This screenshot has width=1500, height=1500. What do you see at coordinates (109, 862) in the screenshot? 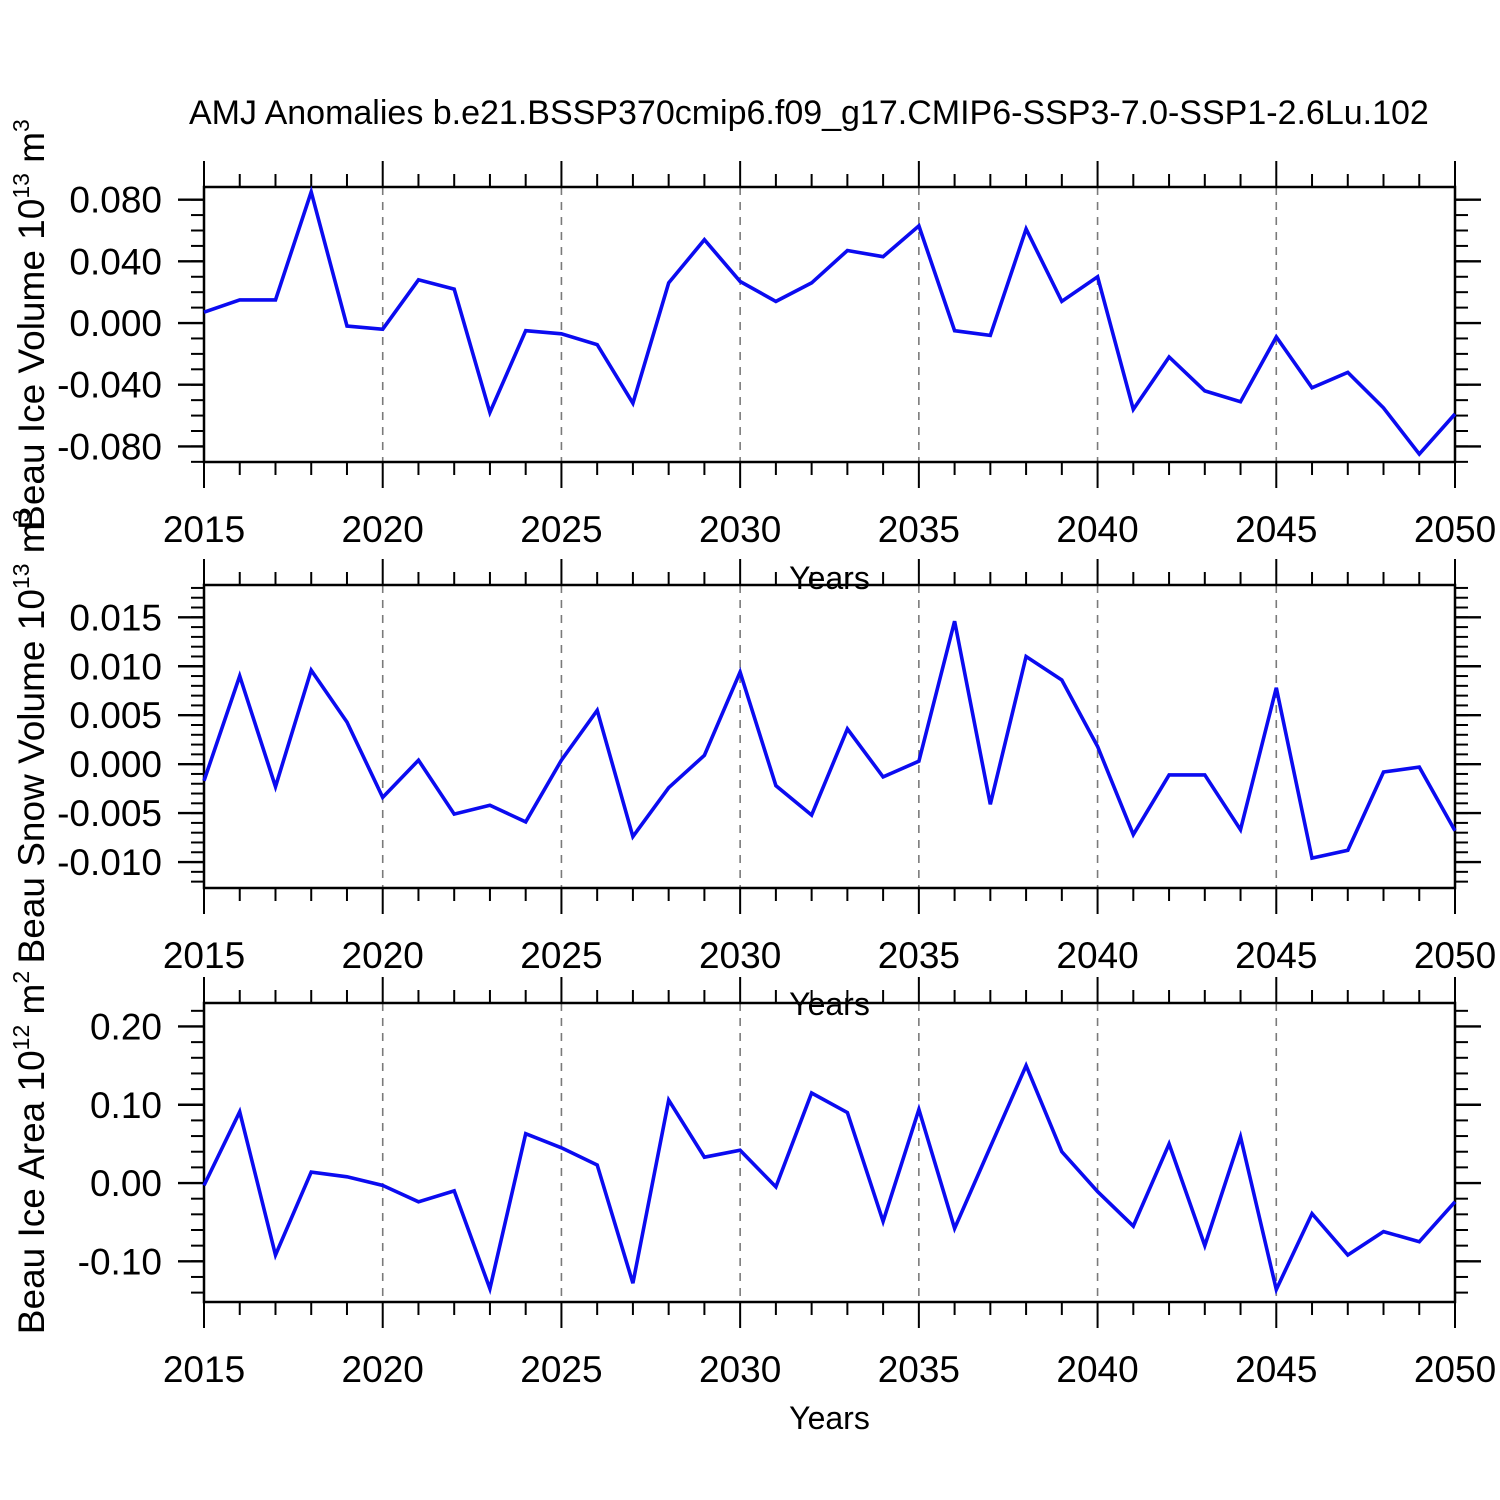
I see `y-tick-label: -0.010` at bounding box center [109, 862].